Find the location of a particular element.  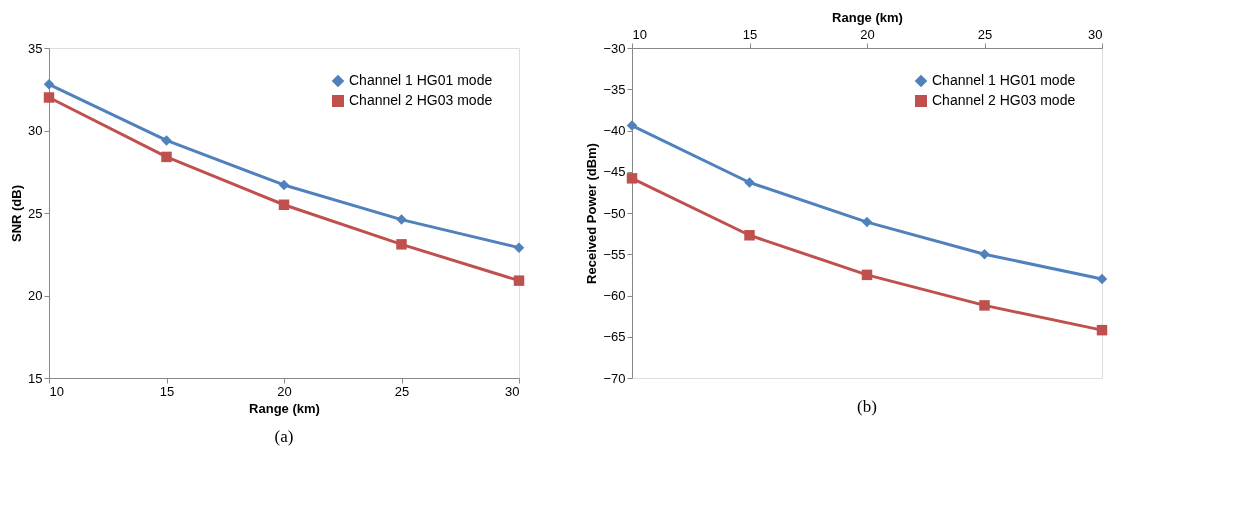

text: (b) is located at coordinates (867, 406).